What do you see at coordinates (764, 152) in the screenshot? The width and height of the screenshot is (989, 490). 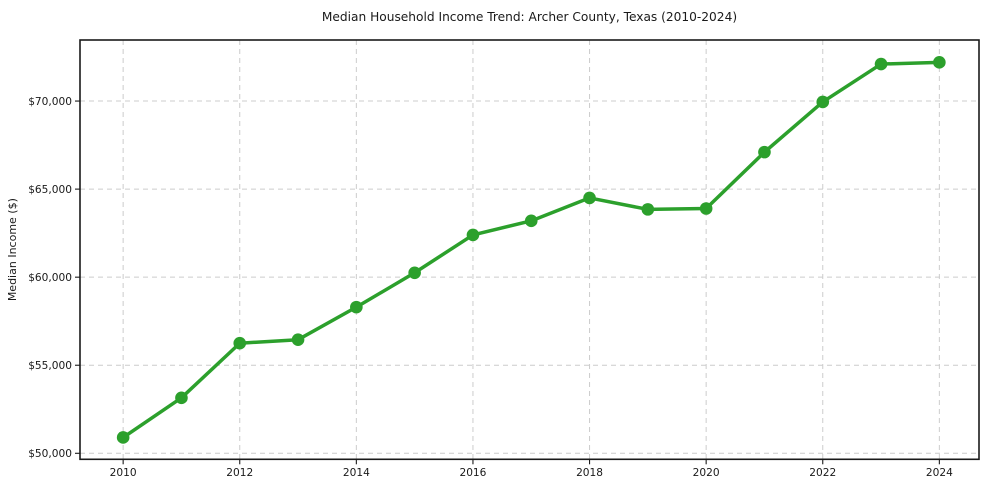 I see `data-point-2021` at bounding box center [764, 152].